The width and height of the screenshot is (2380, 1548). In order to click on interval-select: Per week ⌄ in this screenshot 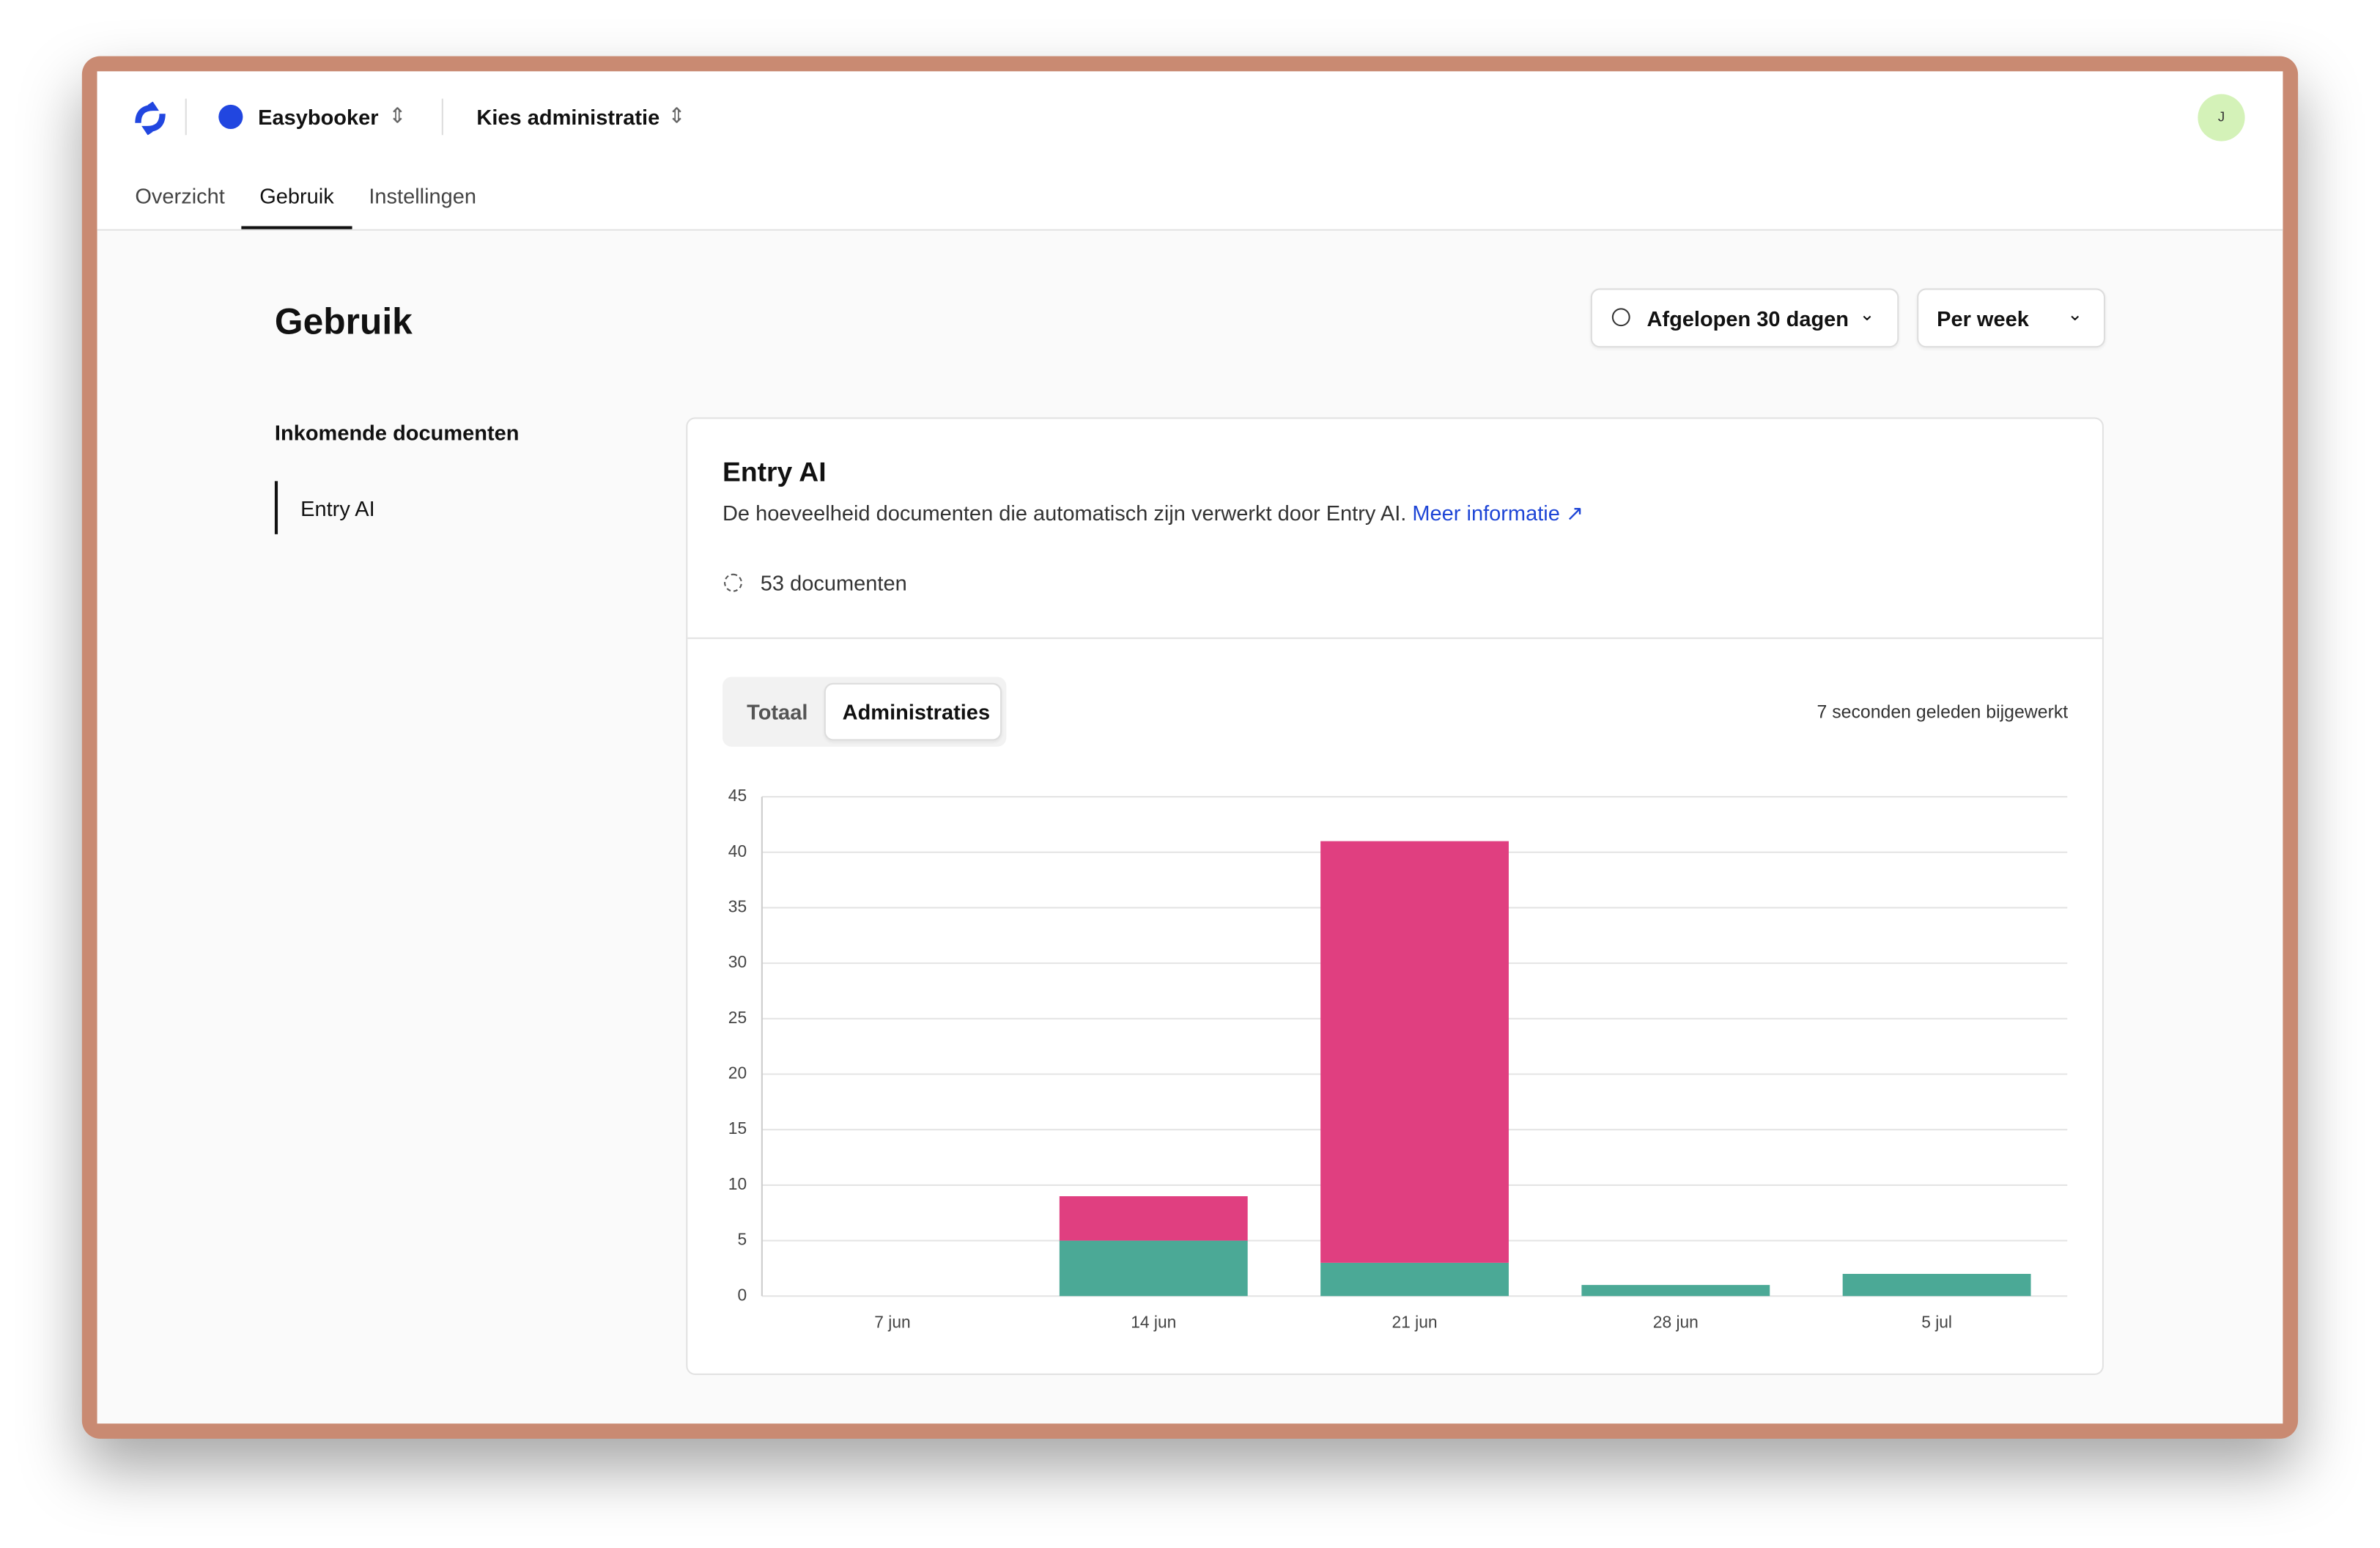, I will do `click(2011, 318)`.